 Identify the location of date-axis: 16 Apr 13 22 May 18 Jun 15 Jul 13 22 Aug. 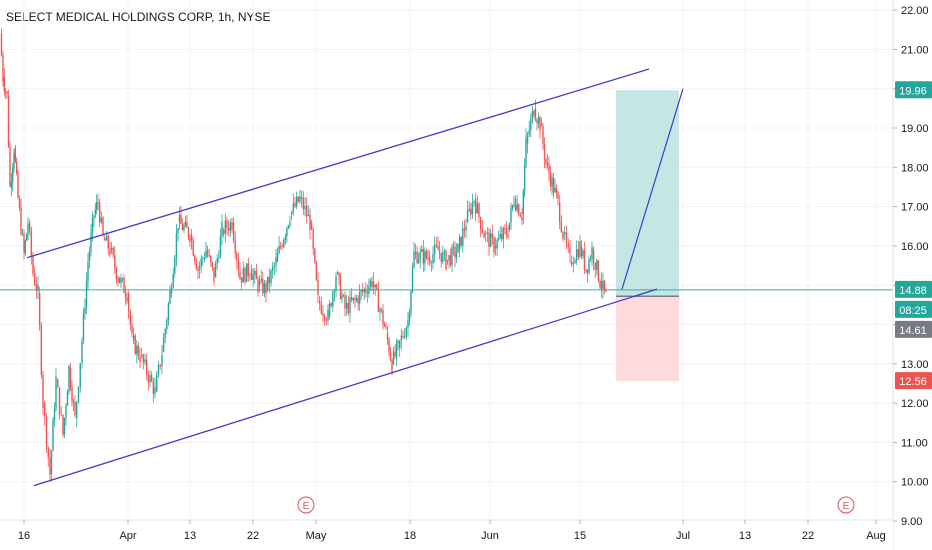
(446, 534).